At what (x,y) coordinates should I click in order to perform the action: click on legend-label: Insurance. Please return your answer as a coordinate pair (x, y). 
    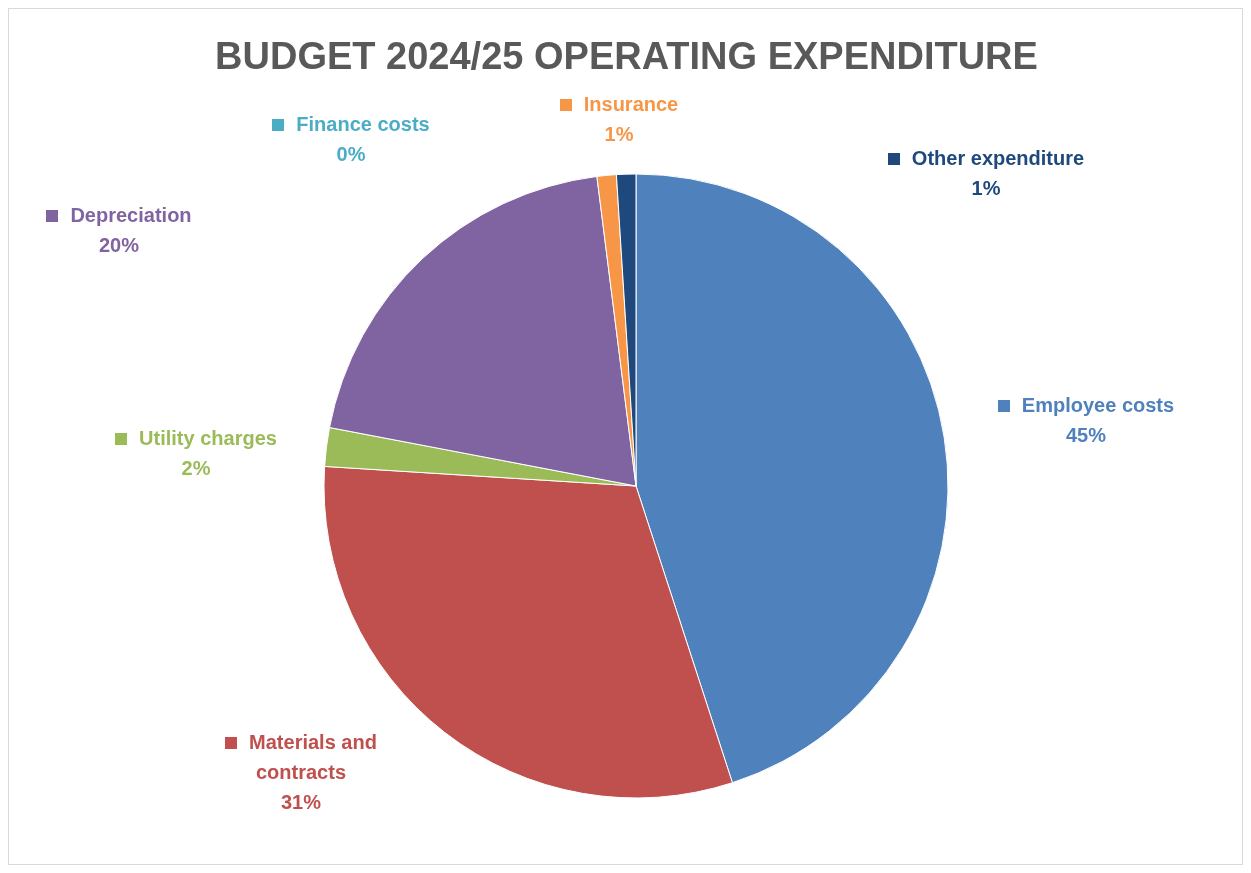
    Looking at the image, I should click on (631, 104).